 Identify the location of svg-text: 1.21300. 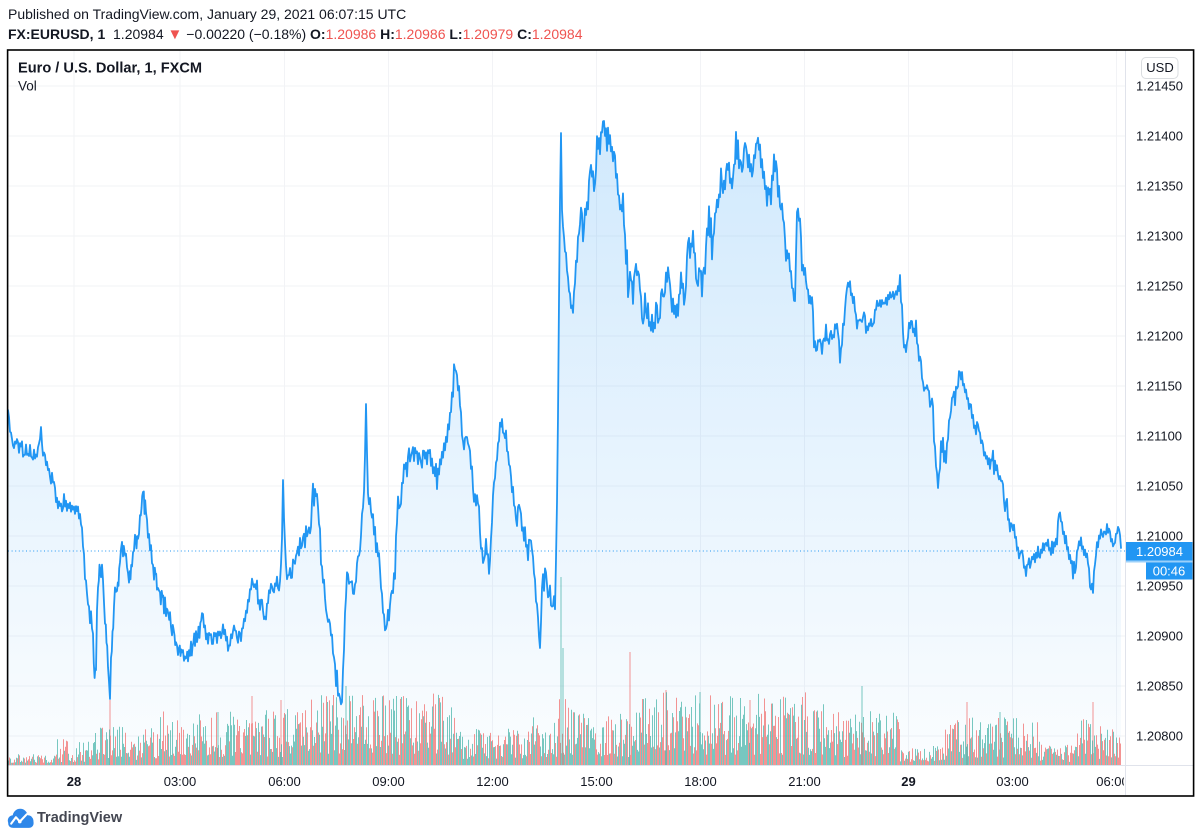
(1159, 236).